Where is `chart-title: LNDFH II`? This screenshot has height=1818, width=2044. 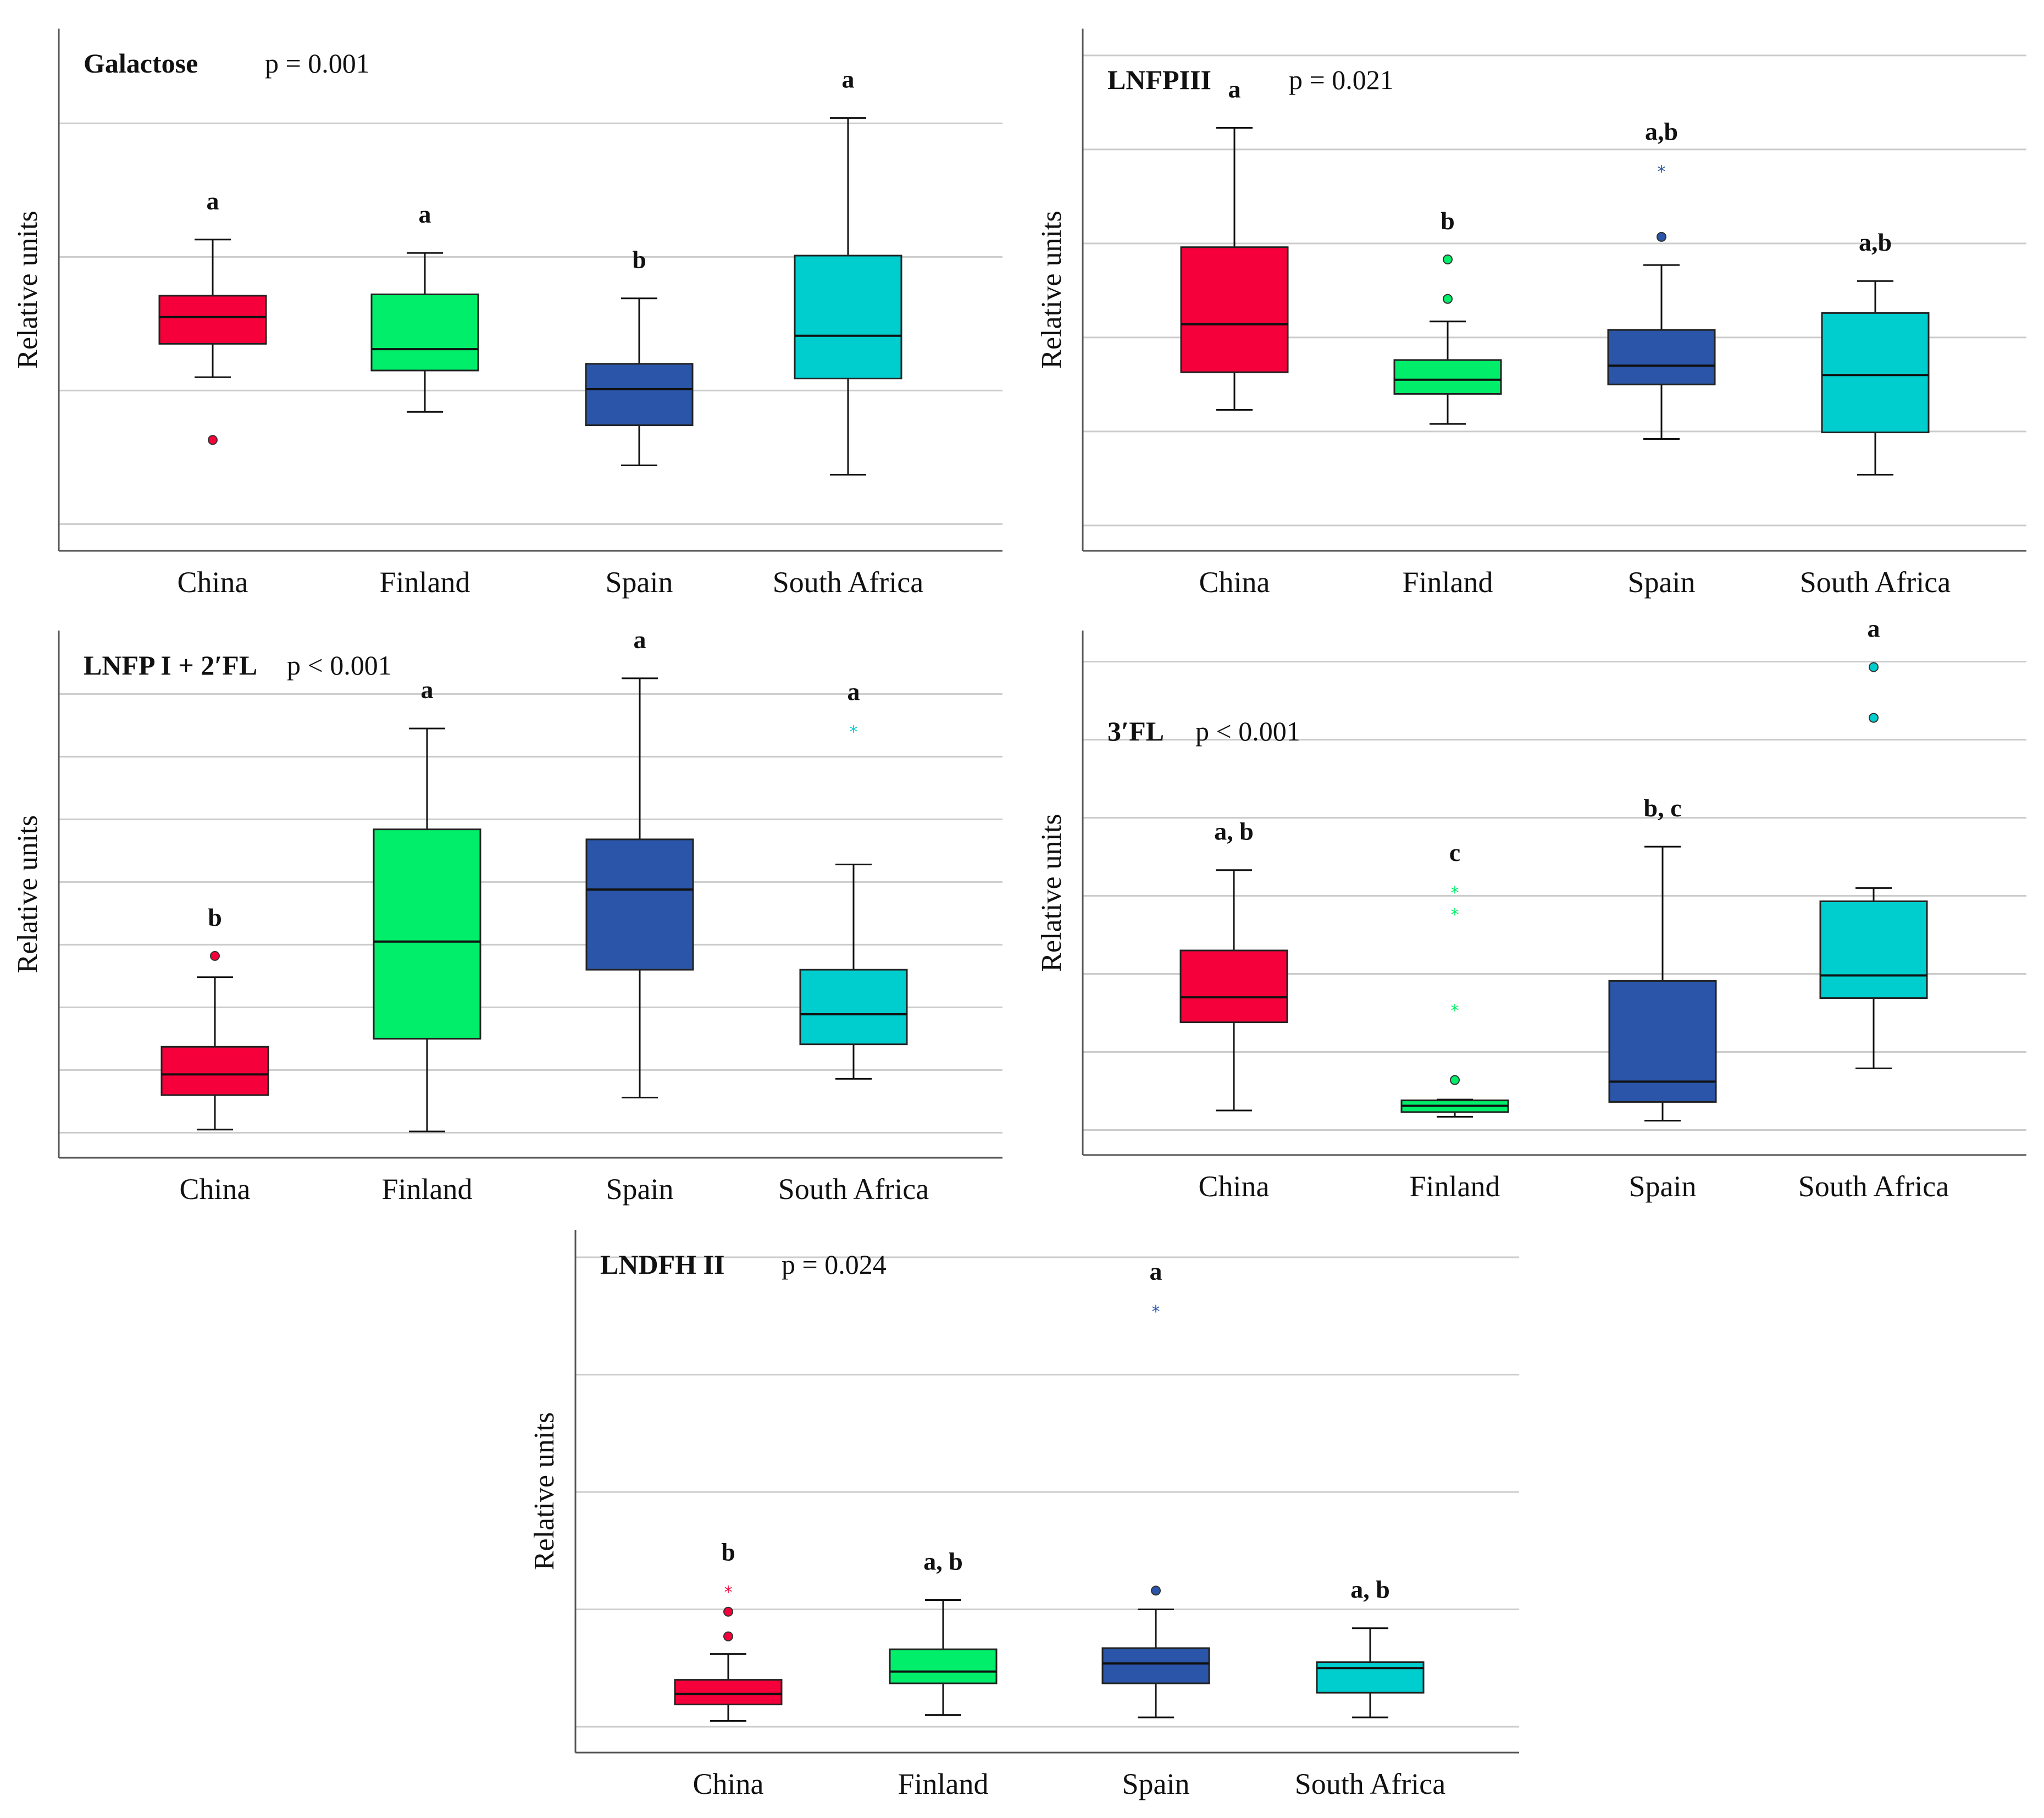 chart-title: LNDFH II is located at coordinates (662, 1264).